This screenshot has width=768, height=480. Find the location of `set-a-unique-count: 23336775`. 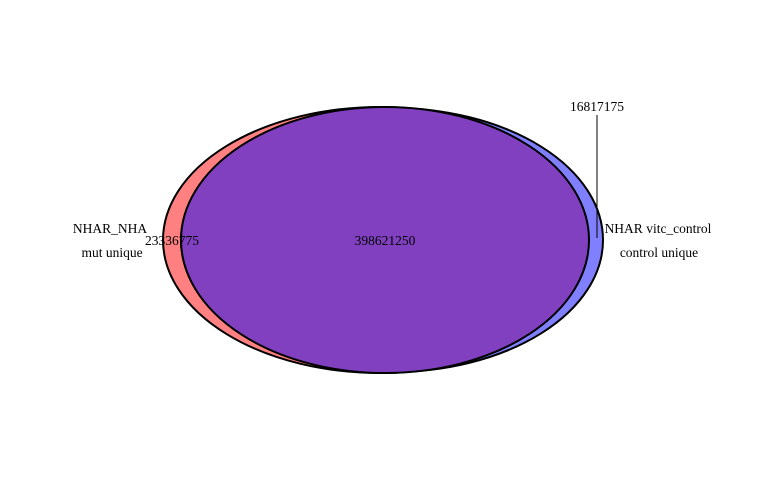

set-a-unique-count: 23336775 is located at coordinates (172, 240).